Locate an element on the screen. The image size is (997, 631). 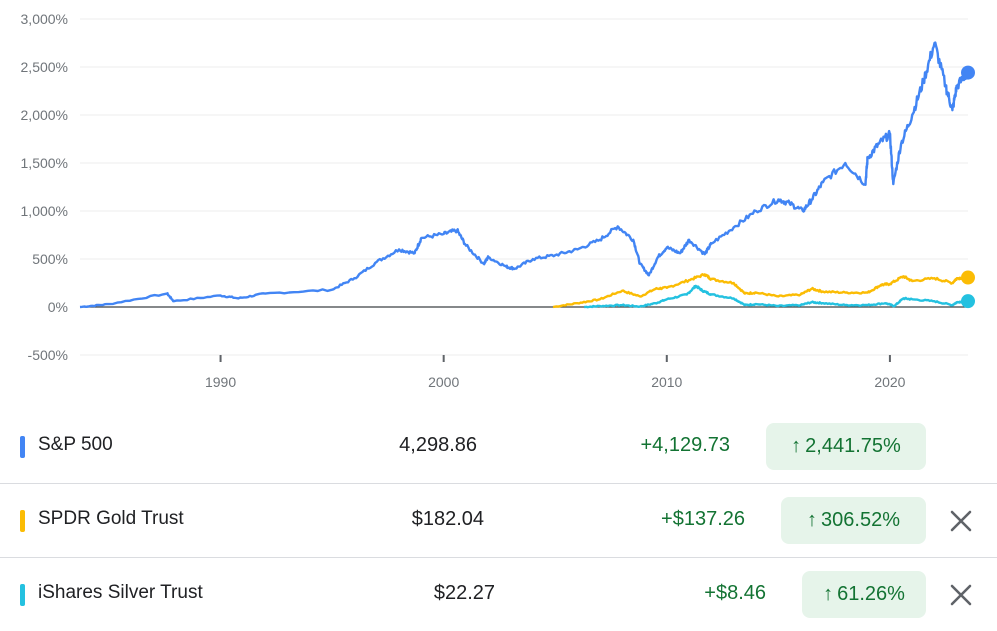
y-tick-label: 3,000% is located at coordinates (44, 19).